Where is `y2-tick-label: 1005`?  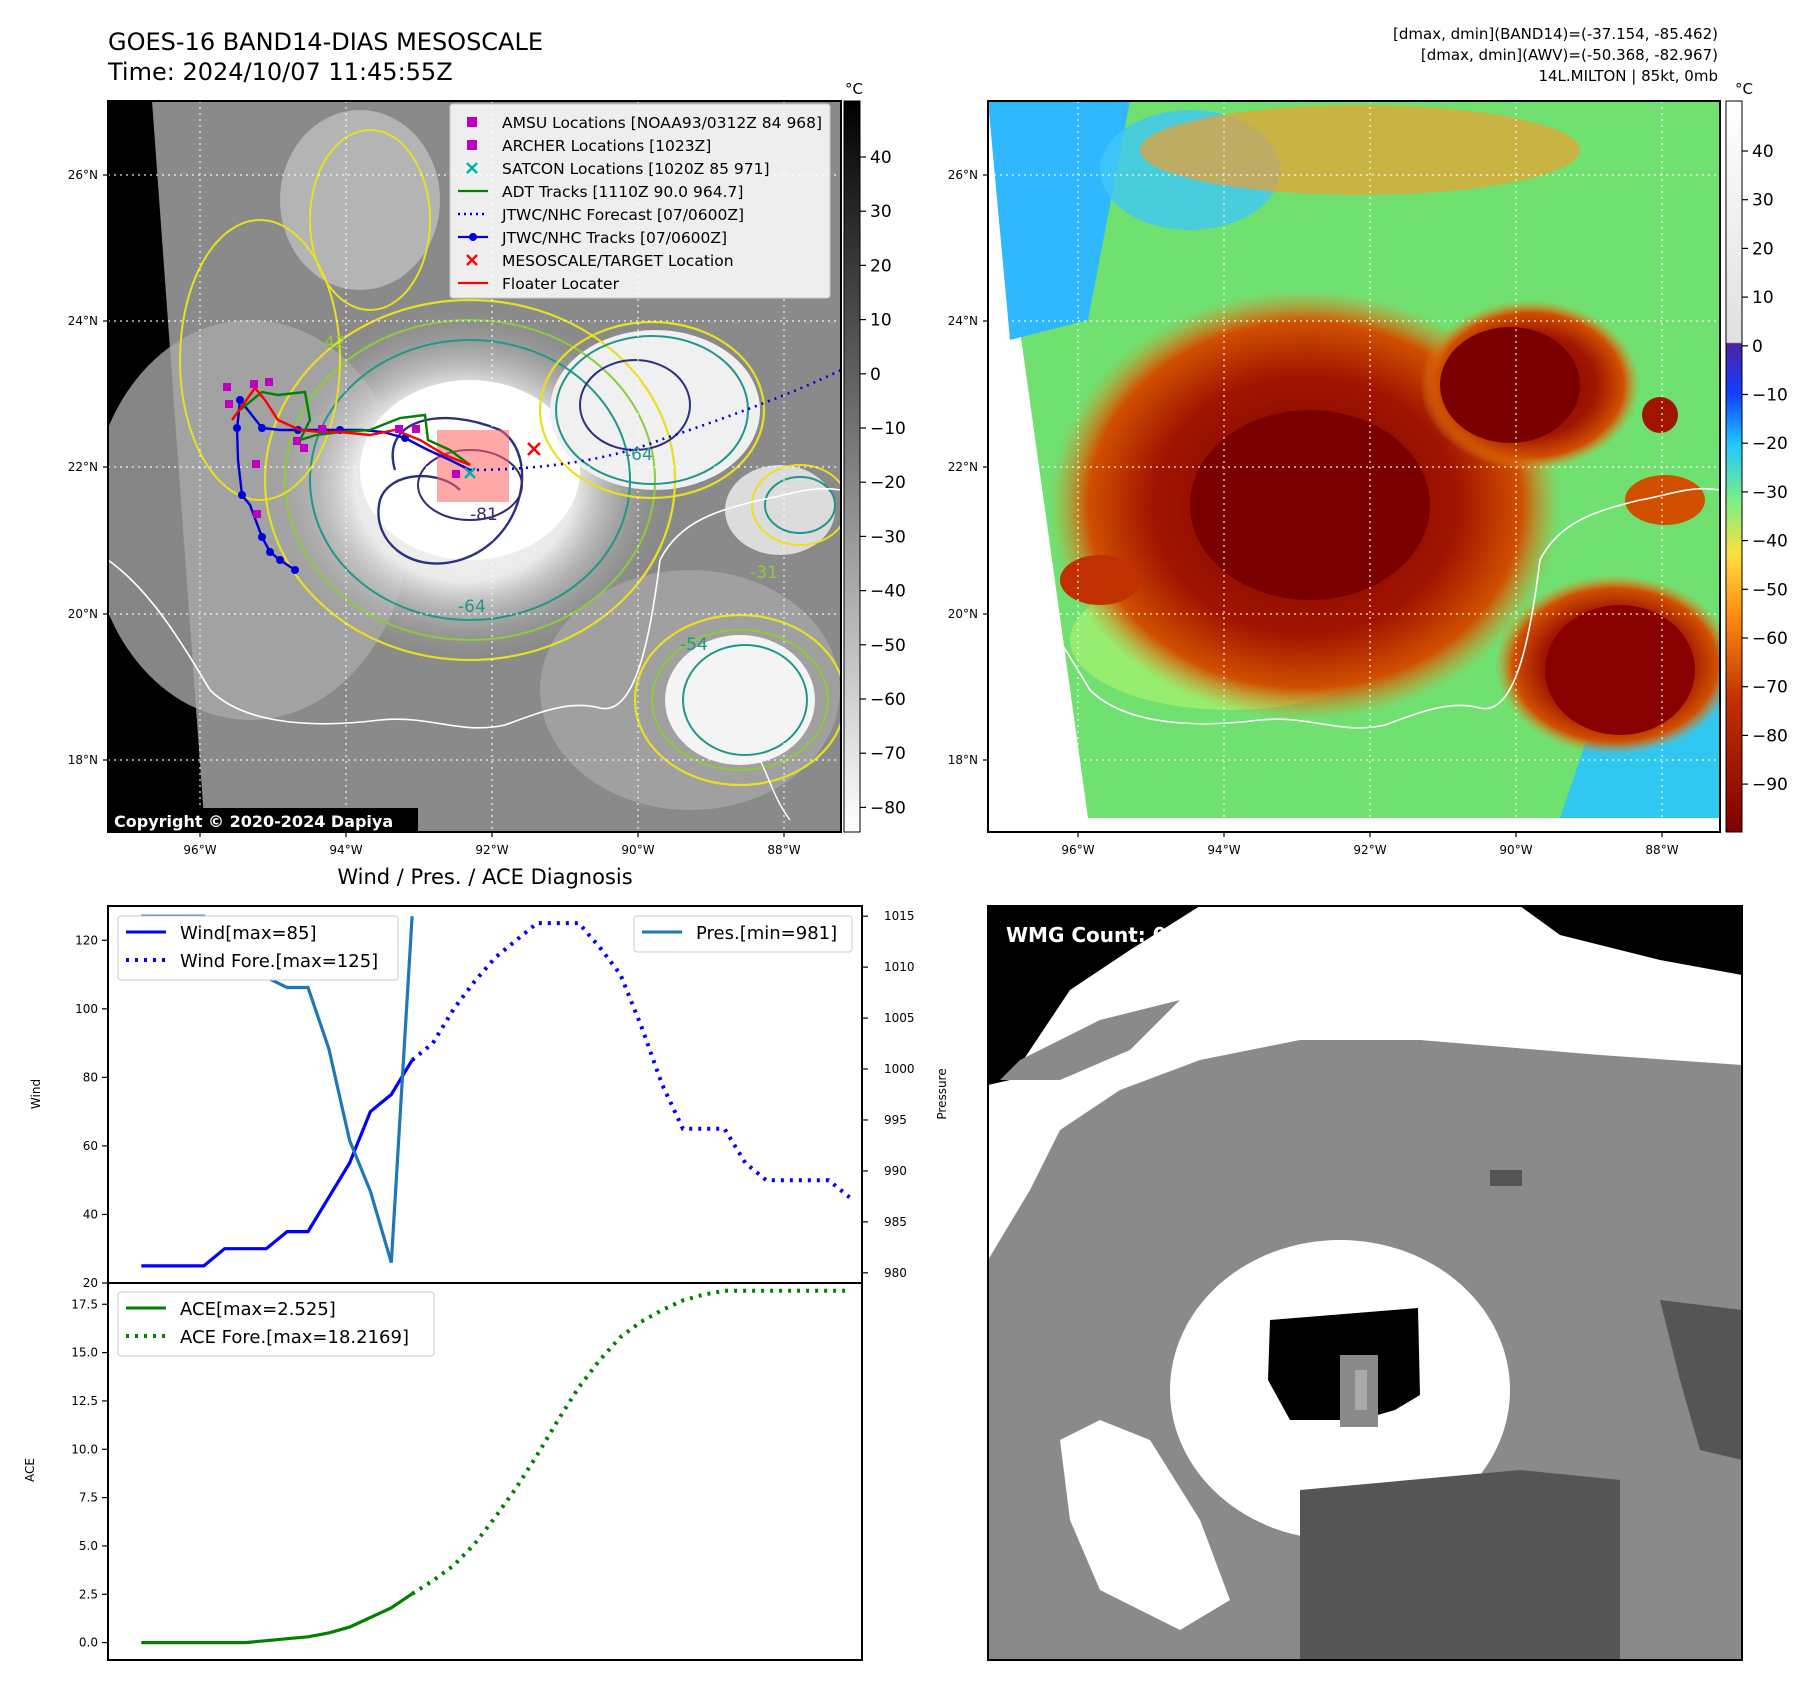 y2-tick-label: 1005 is located at coordinates (899, 1018).